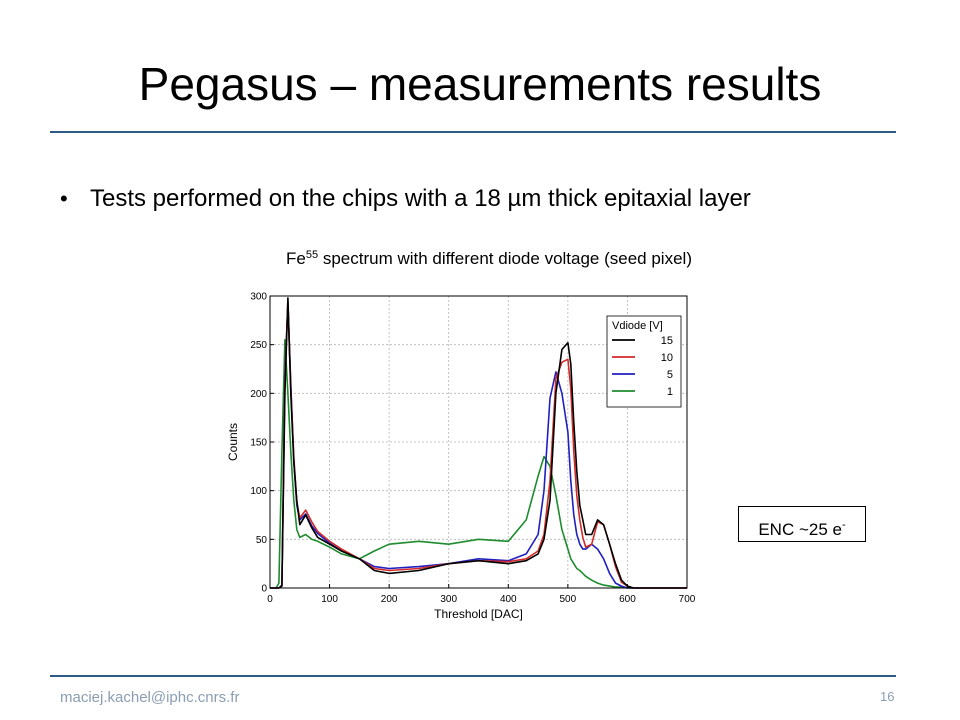  Describe the element at coordinates (150, 697) in the screenshot. I see `footer-email: maciej.kachel@iphc.cnrs.fr` at that location.